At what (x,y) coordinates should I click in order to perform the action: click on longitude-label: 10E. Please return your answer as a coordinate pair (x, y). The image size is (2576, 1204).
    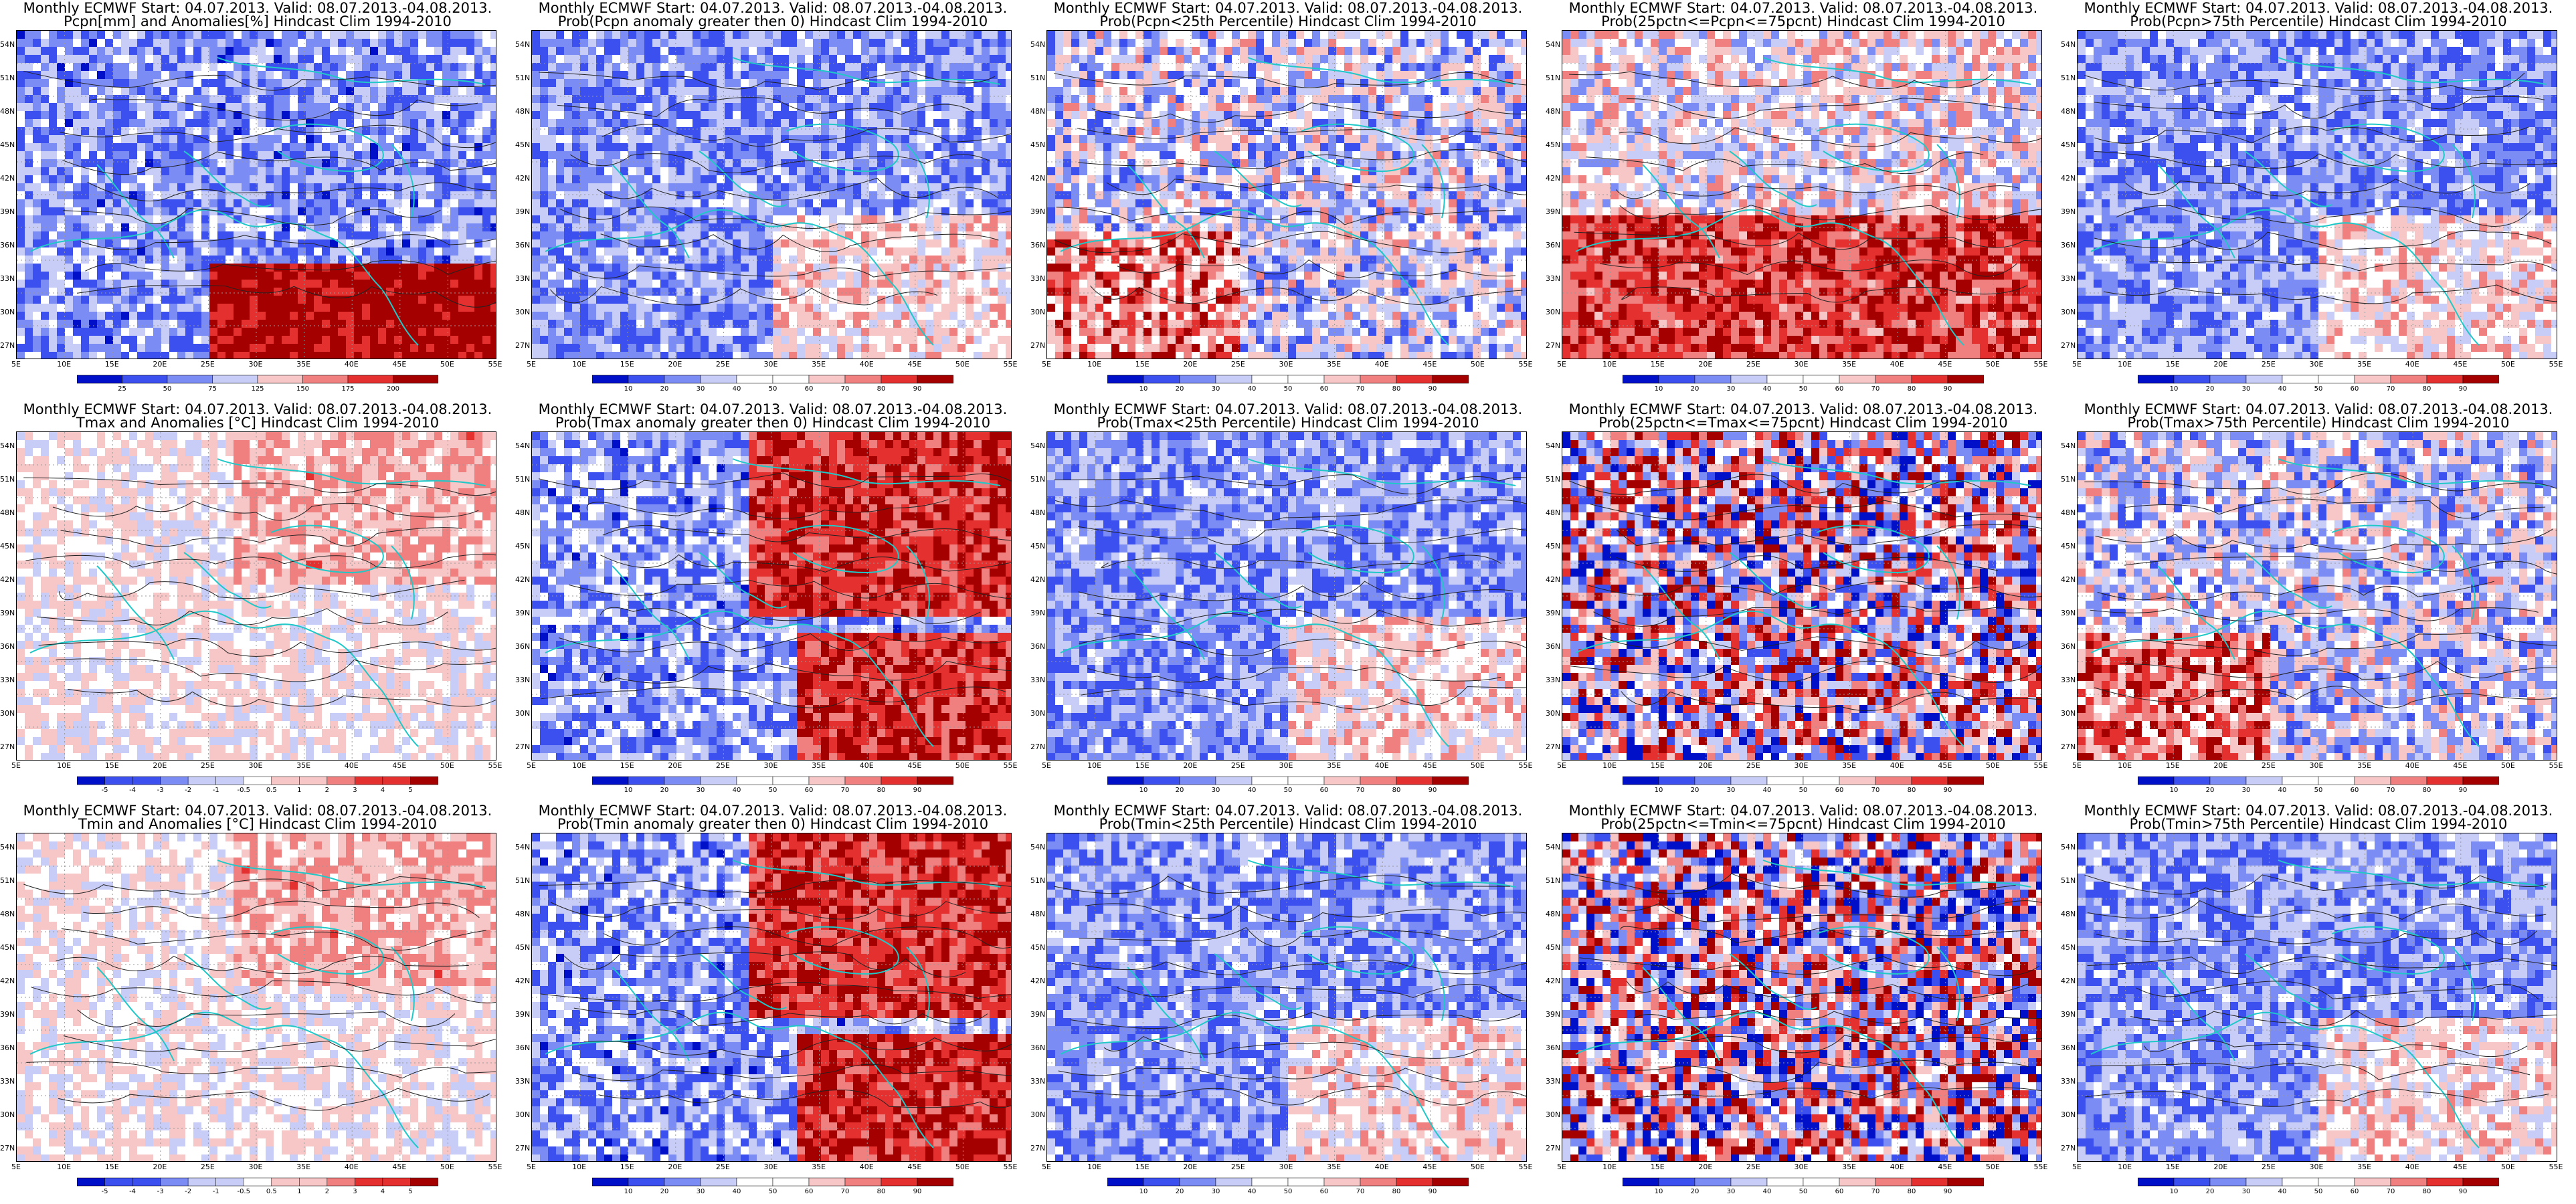
    Looking at the image, I should click on (1094, 364).